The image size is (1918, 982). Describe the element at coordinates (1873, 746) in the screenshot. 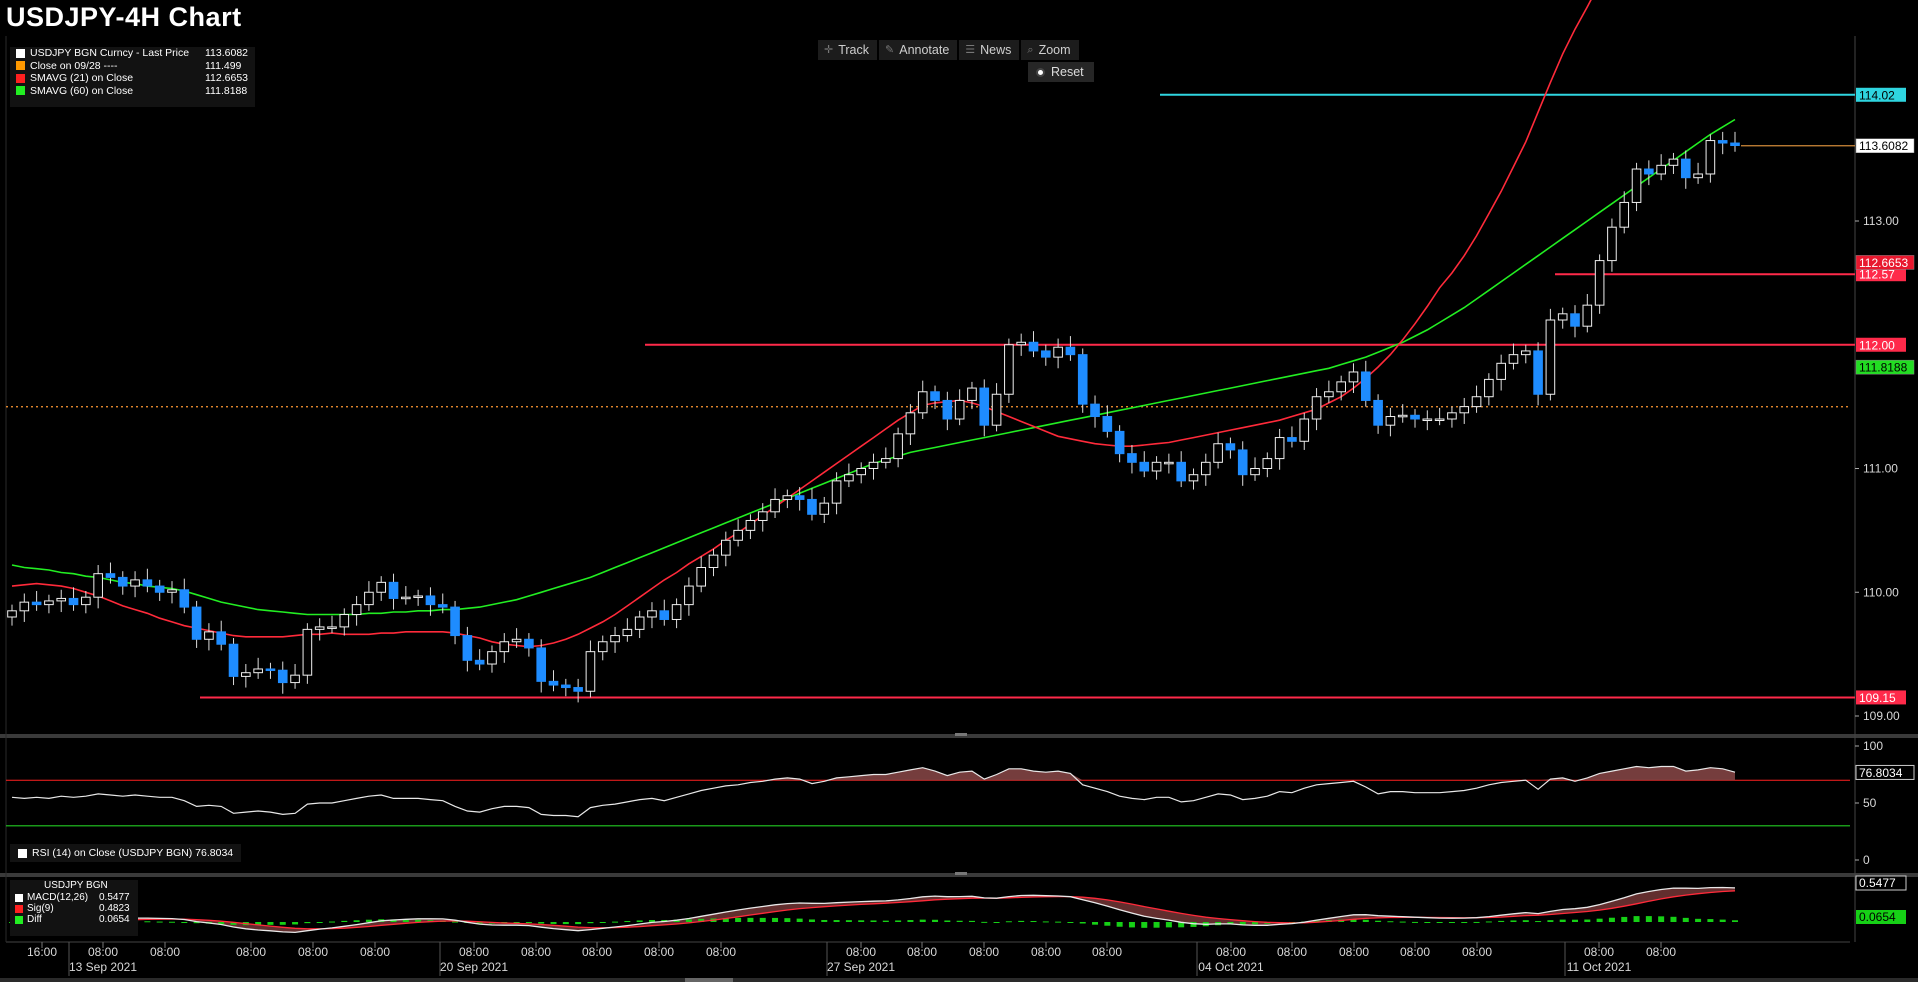

I see `rsi-tick-label: 100` at that location.